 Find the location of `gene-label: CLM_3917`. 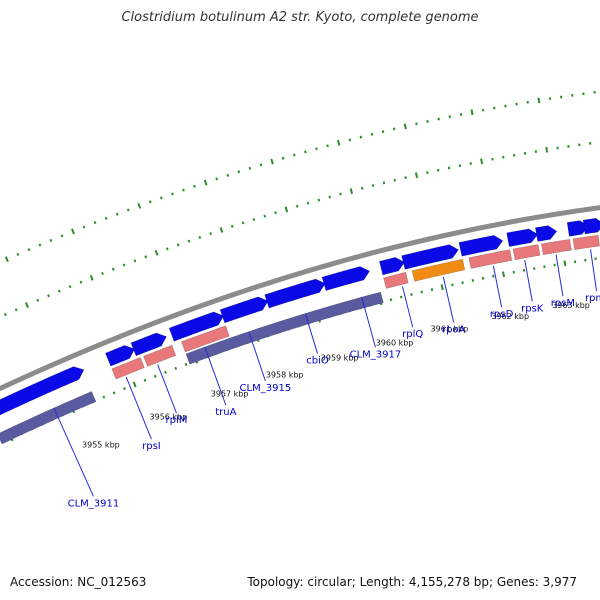

gene-label: CLM_3917 is located at coordinates (376, 354).